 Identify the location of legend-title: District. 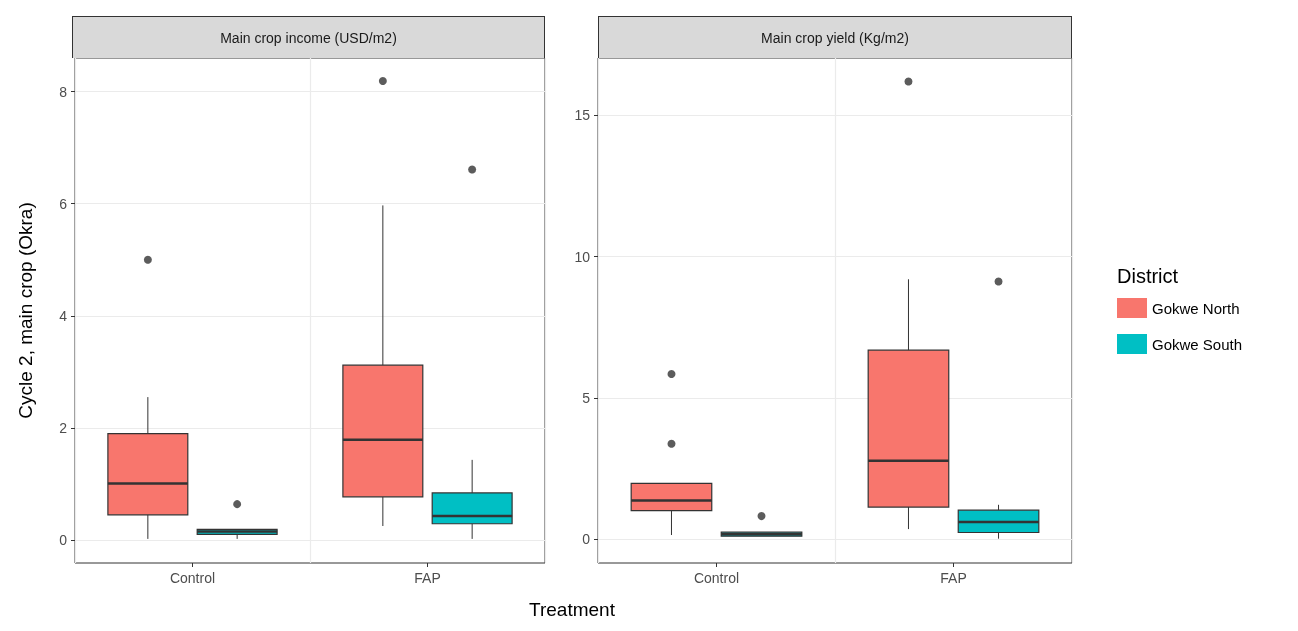
(1148, 276).